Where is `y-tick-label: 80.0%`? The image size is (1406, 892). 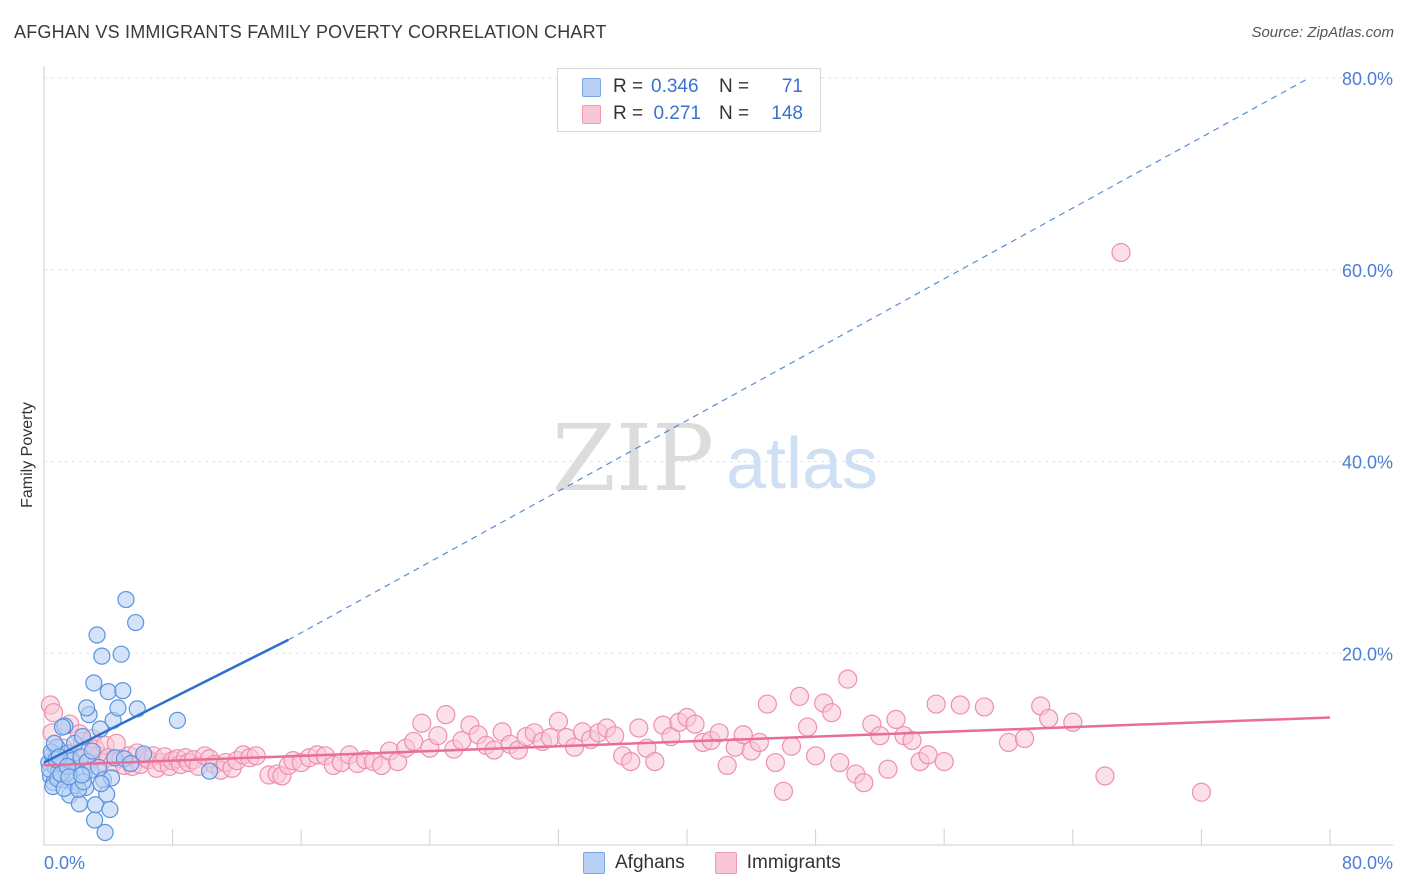 y-tick-label: 80.0% is located at coordinates (1367, 79).